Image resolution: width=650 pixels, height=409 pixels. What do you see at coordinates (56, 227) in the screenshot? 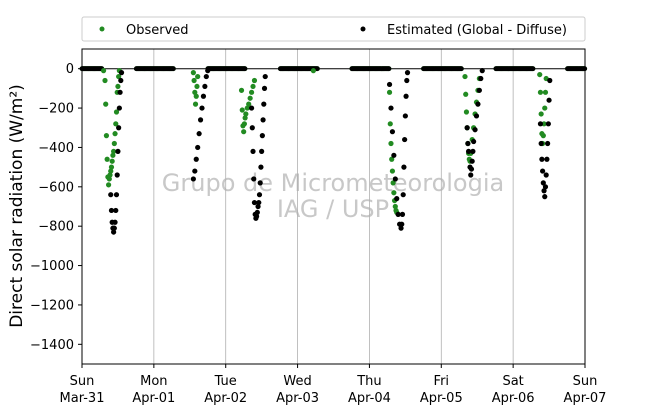
I see `y-tick-label: −800` at bounding box center [56, 227].